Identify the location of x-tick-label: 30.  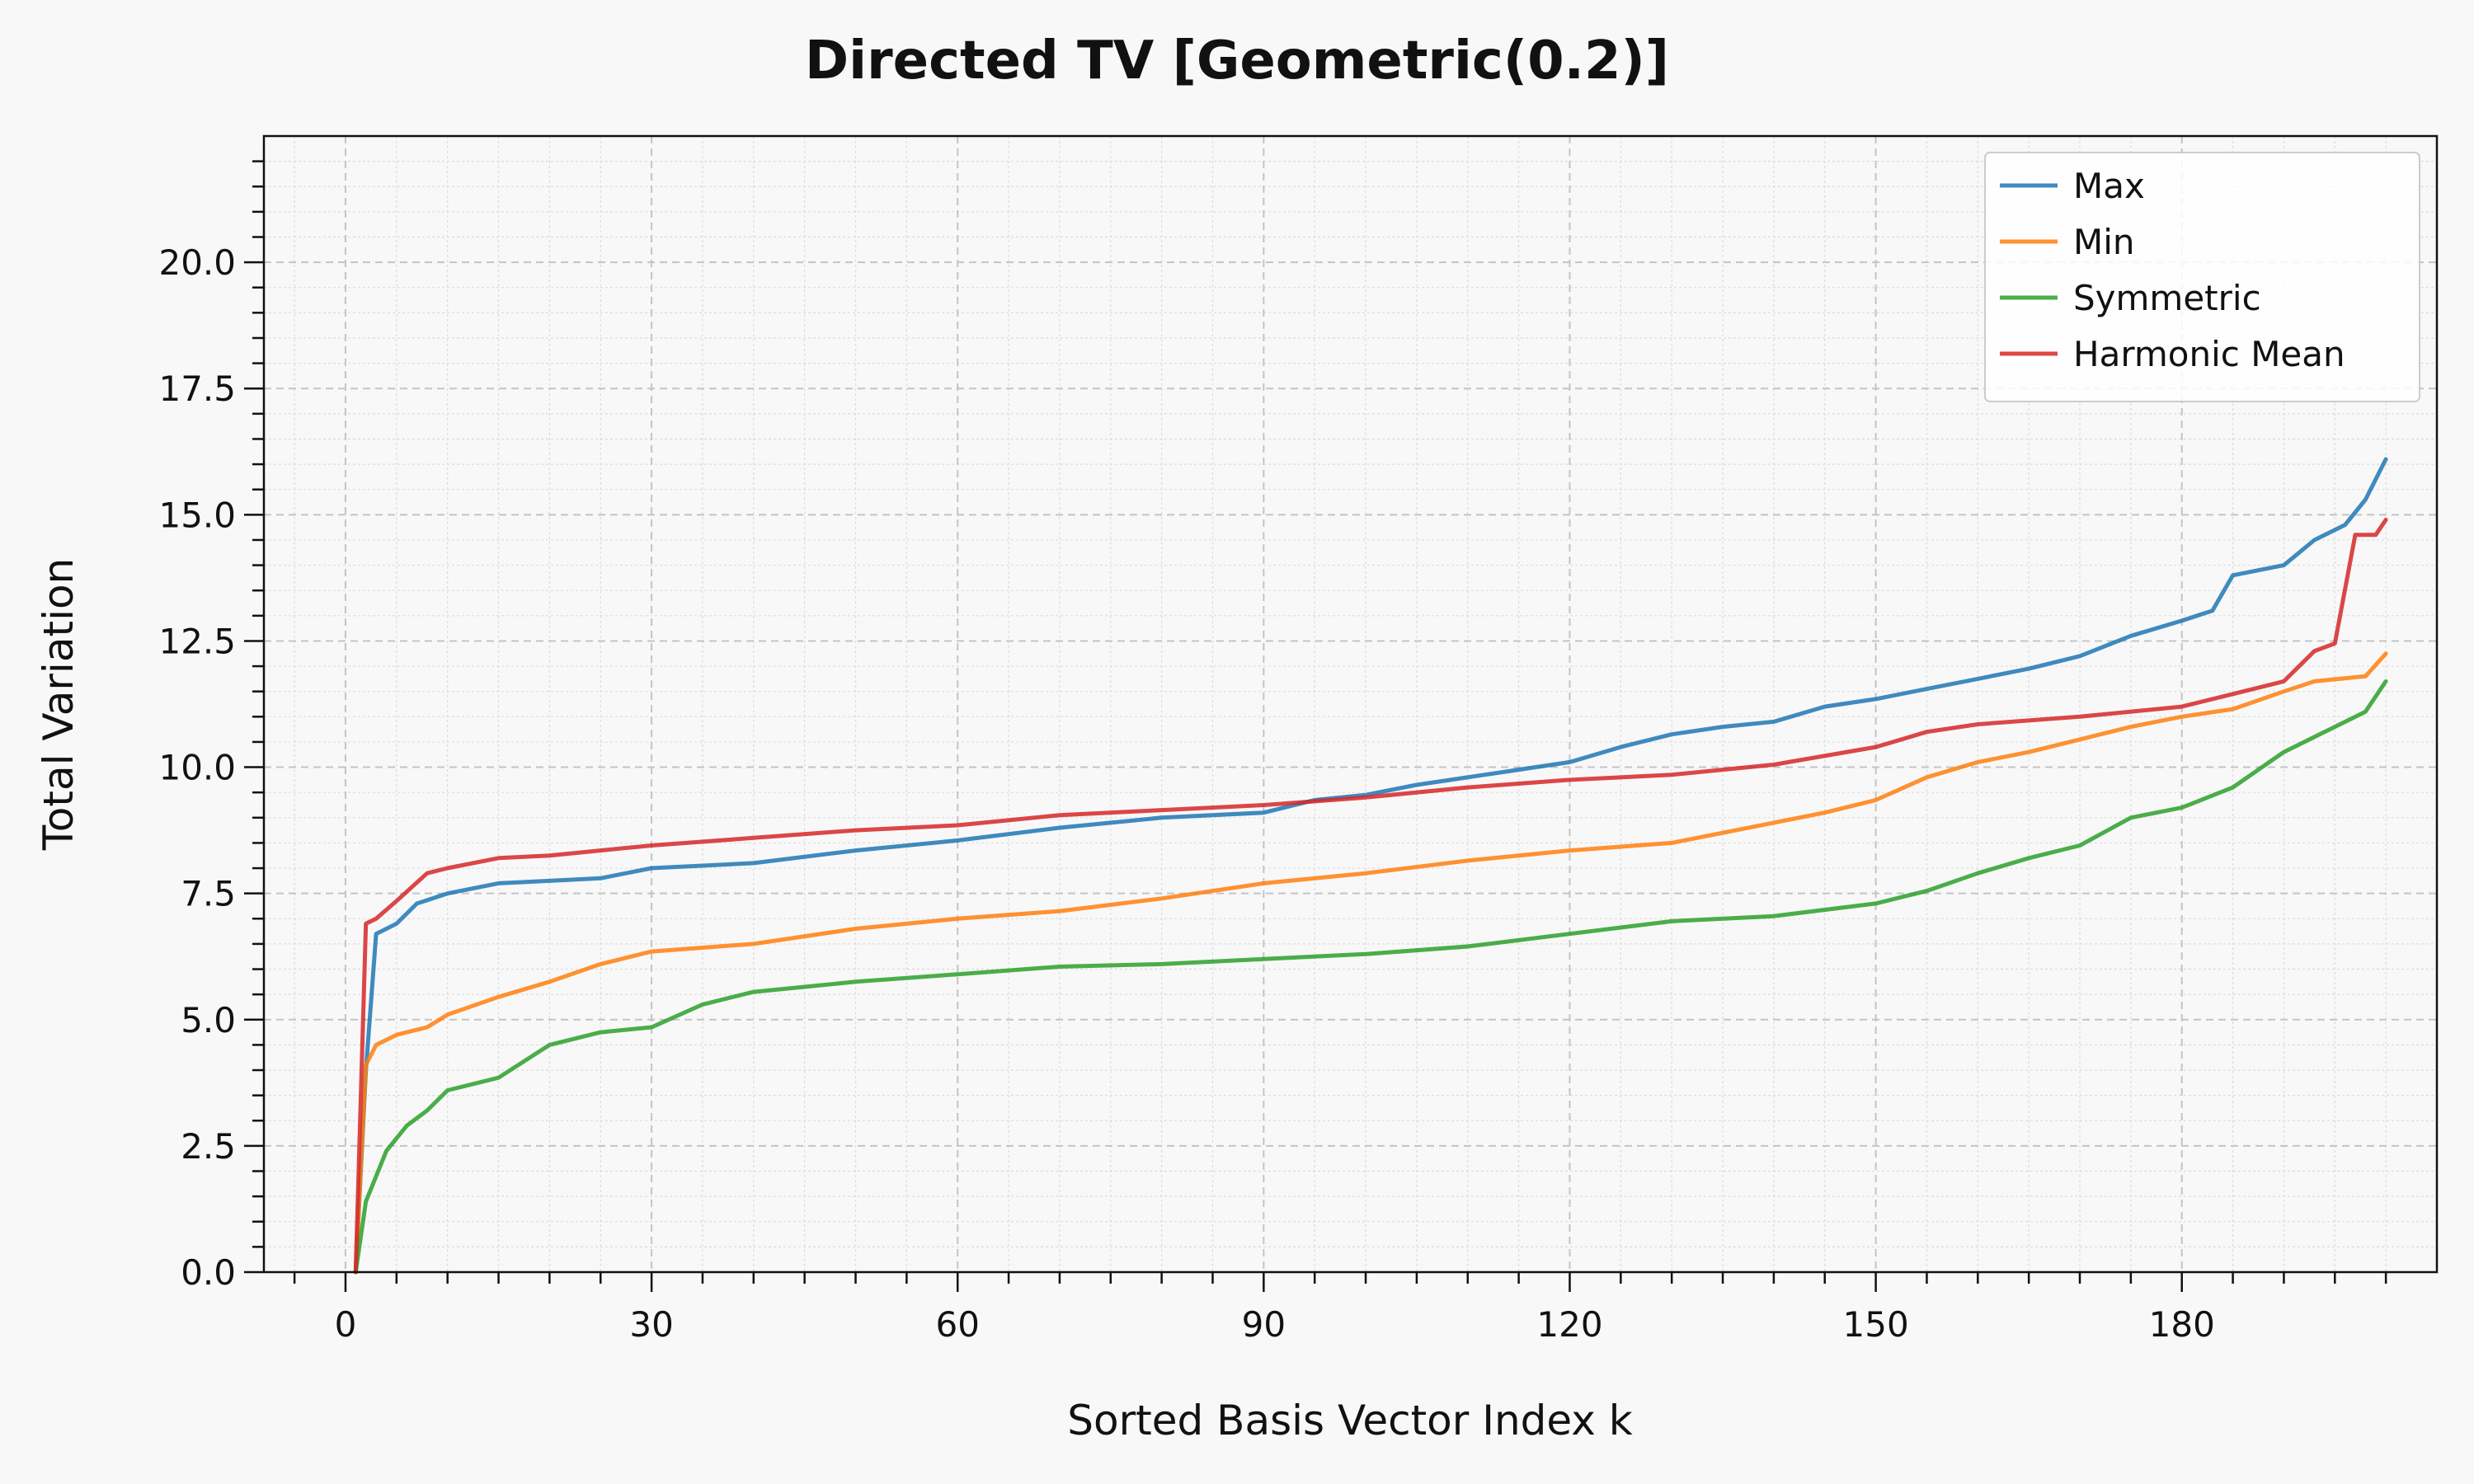
(651, 1324).